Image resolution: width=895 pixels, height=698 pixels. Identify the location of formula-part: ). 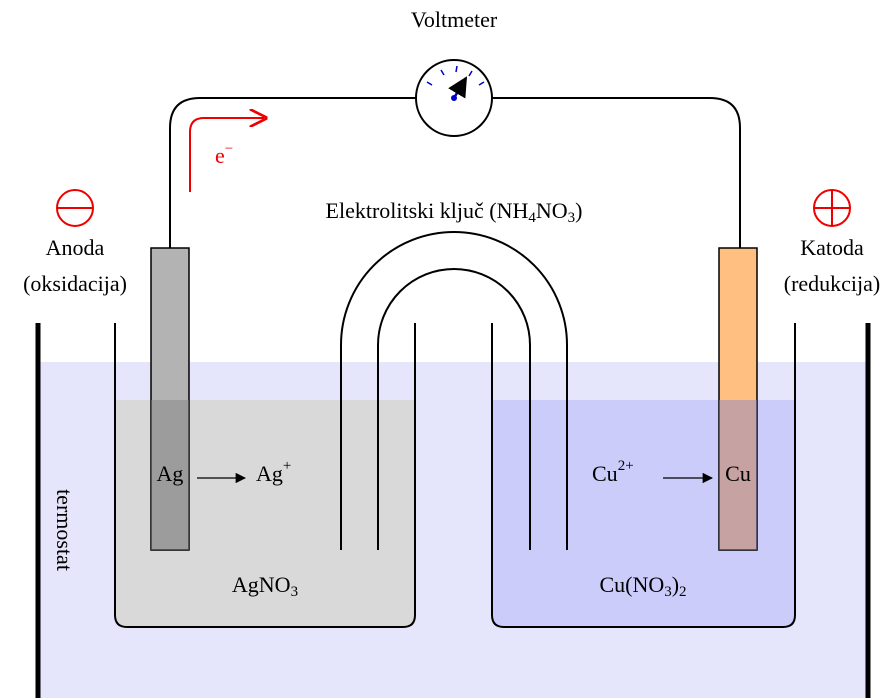
(675, 584).